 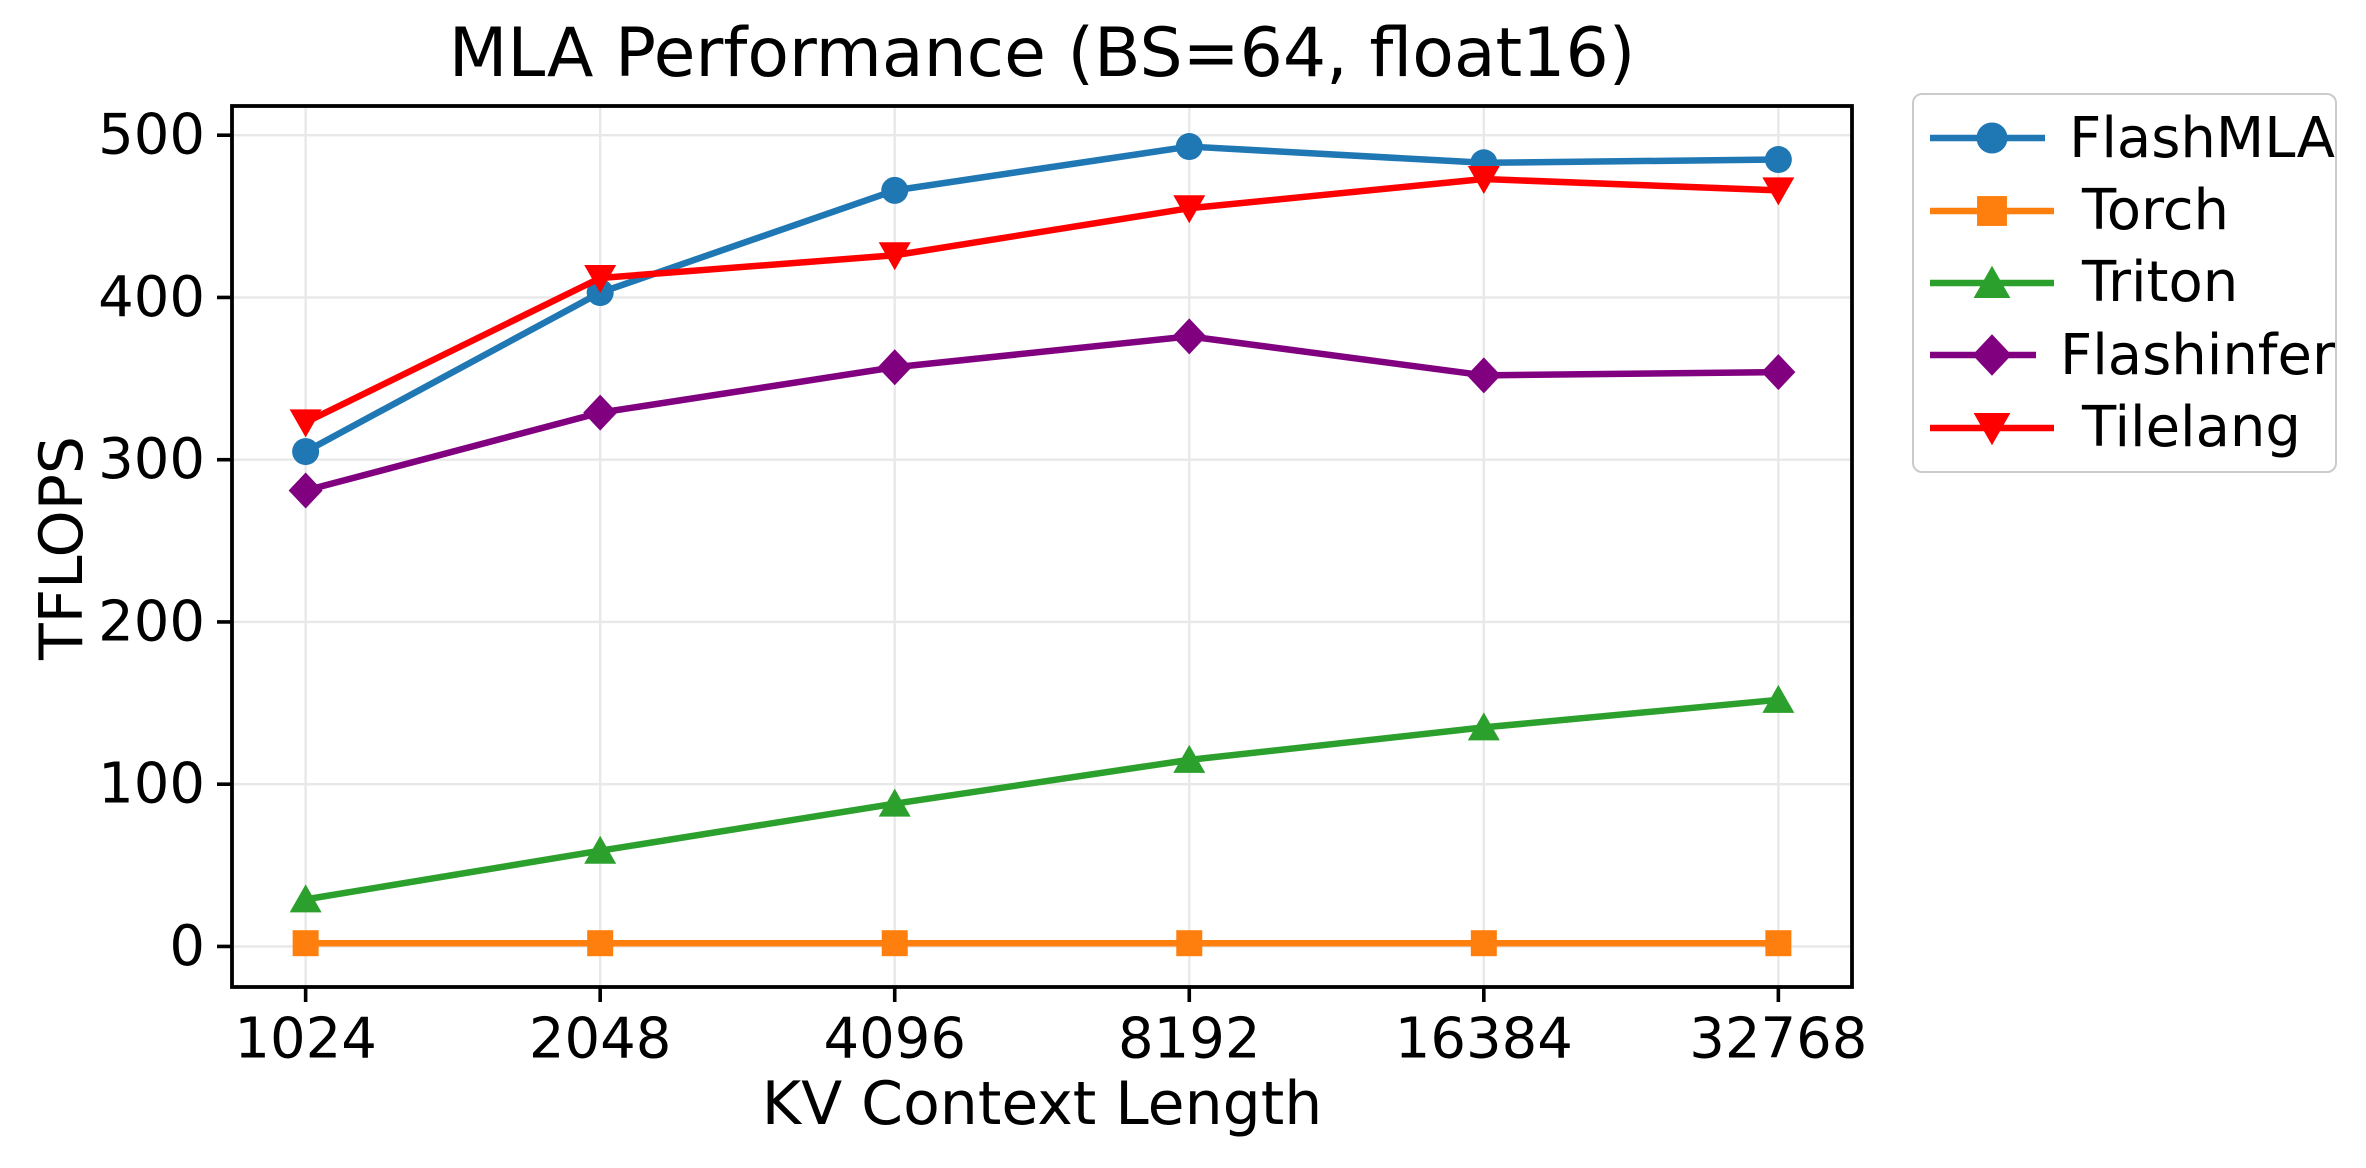 I want to click on legend-glyph-torch, so click(x=1992, y=210).